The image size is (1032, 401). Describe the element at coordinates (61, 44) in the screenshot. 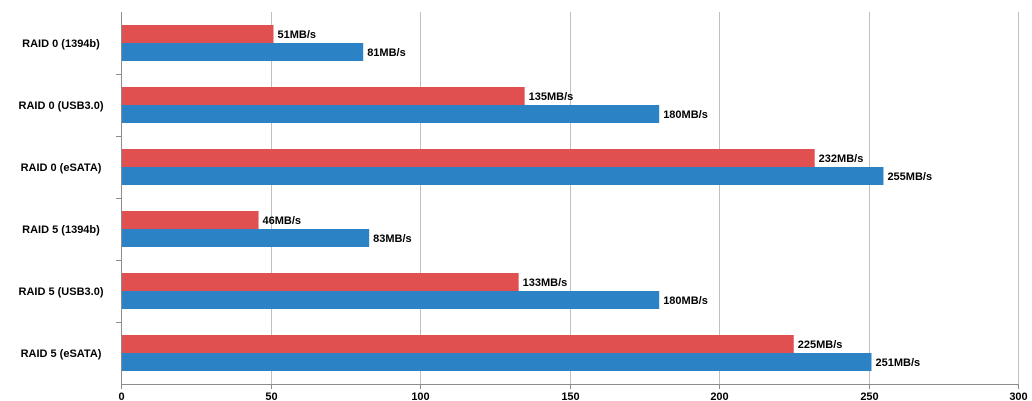

I see `category-label: RAID 0 (1394b)` at that location.